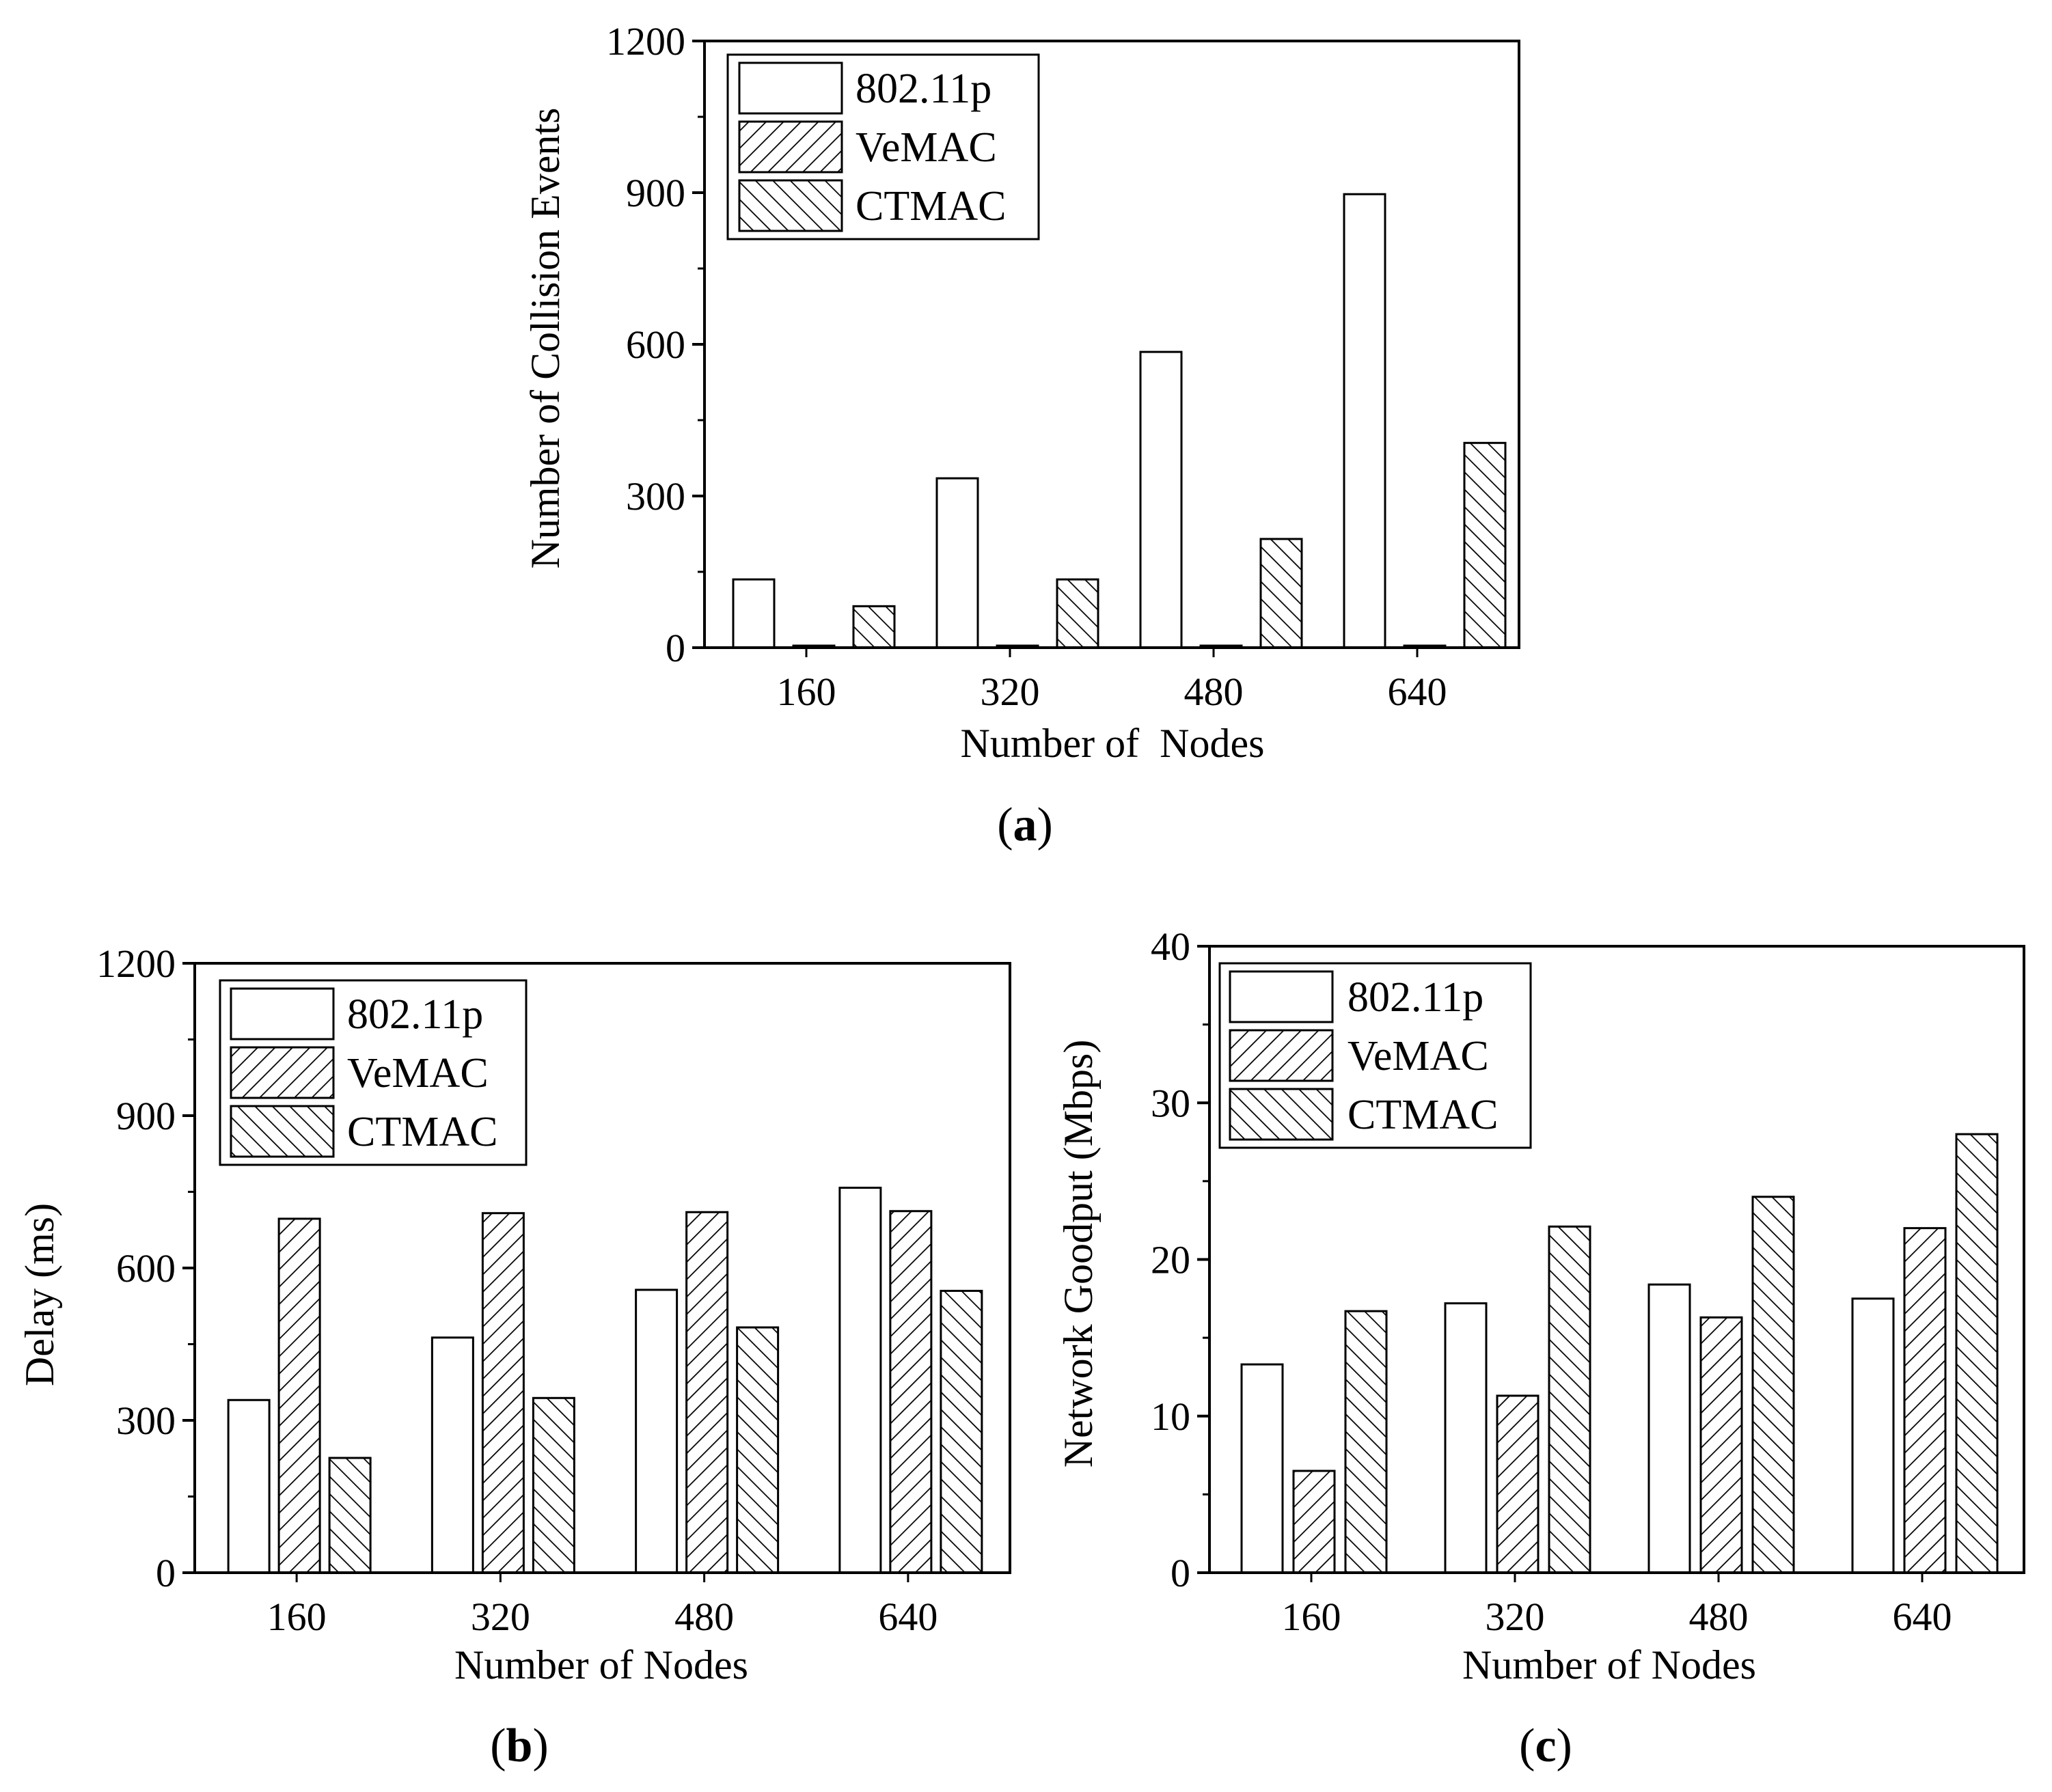  I want to click on panel-a-legend-swatch-vemac, so click(790, 147).